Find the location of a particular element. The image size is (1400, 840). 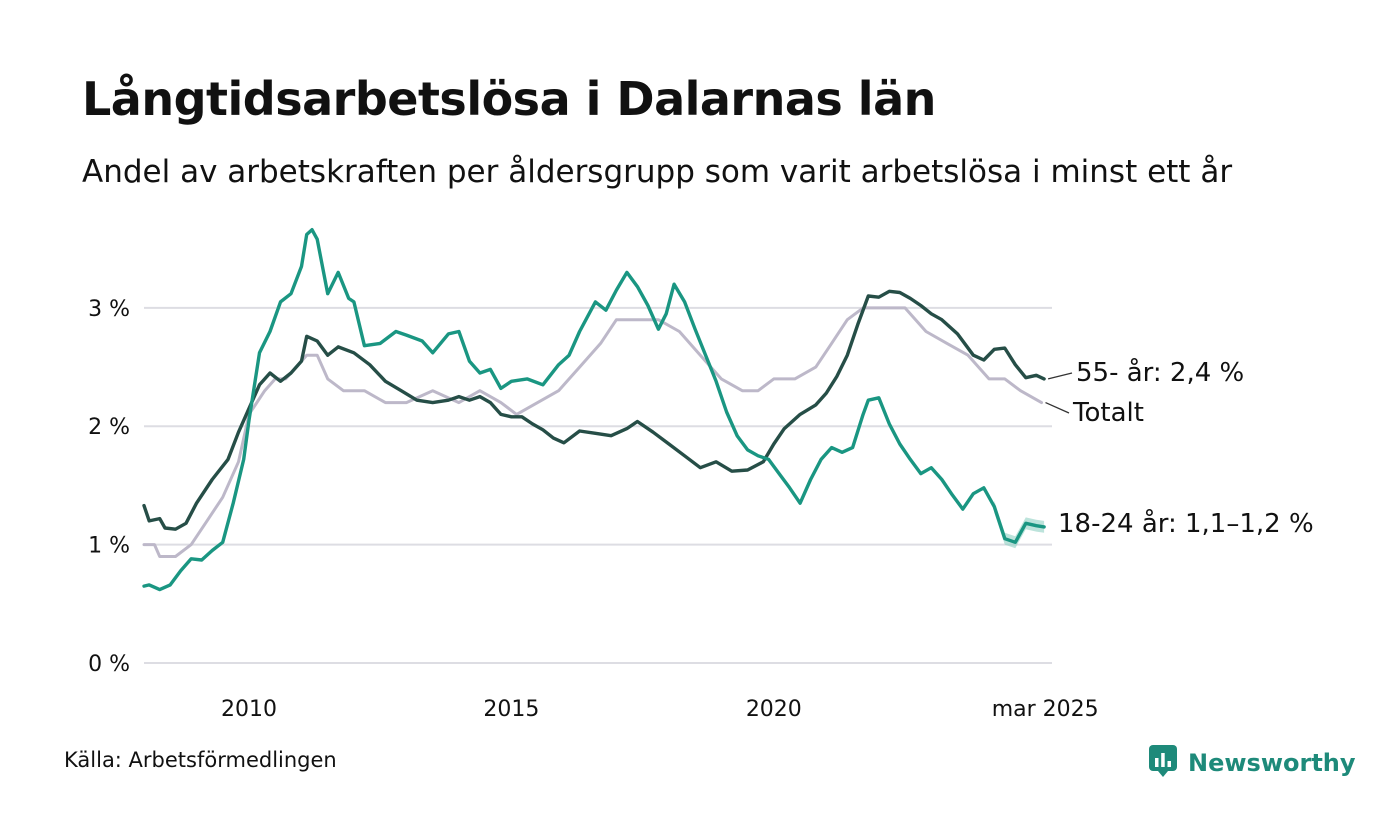

x-tick-label: 2015 is located at coordinates (511, 709).